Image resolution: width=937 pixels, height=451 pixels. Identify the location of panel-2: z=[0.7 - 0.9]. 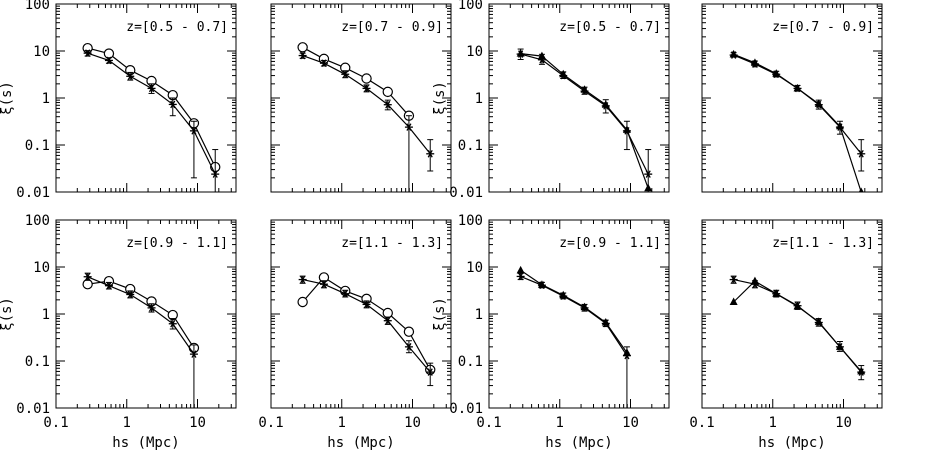
(361, 98).